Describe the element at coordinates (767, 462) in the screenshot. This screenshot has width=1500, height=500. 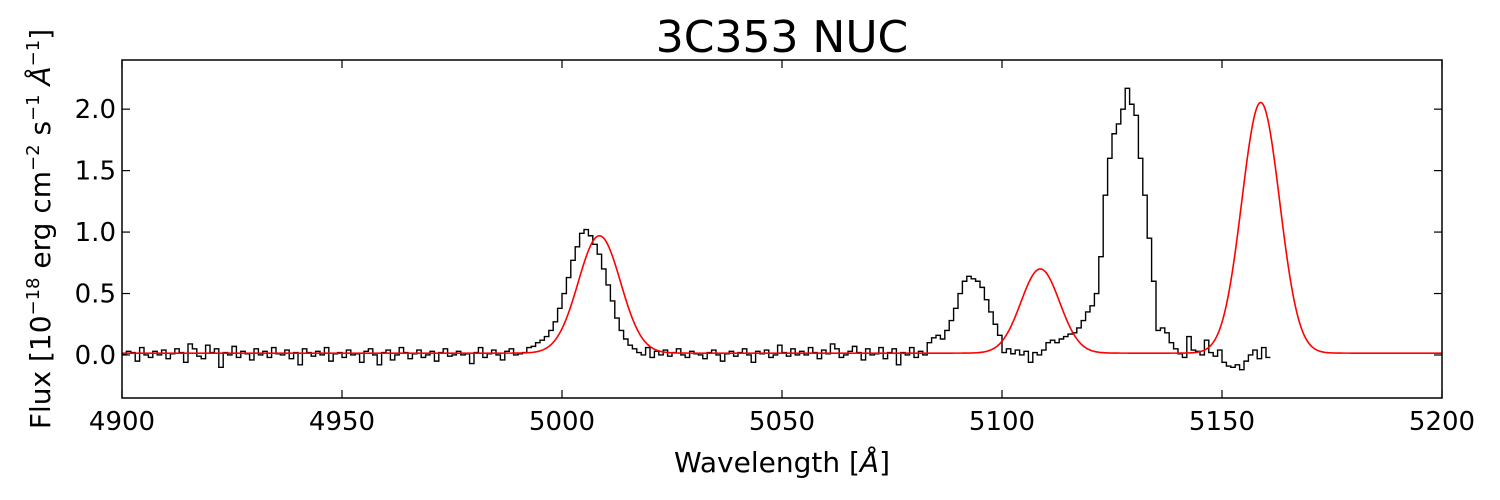
I see `x-axis-label-pre: Wavelength [` at that location.